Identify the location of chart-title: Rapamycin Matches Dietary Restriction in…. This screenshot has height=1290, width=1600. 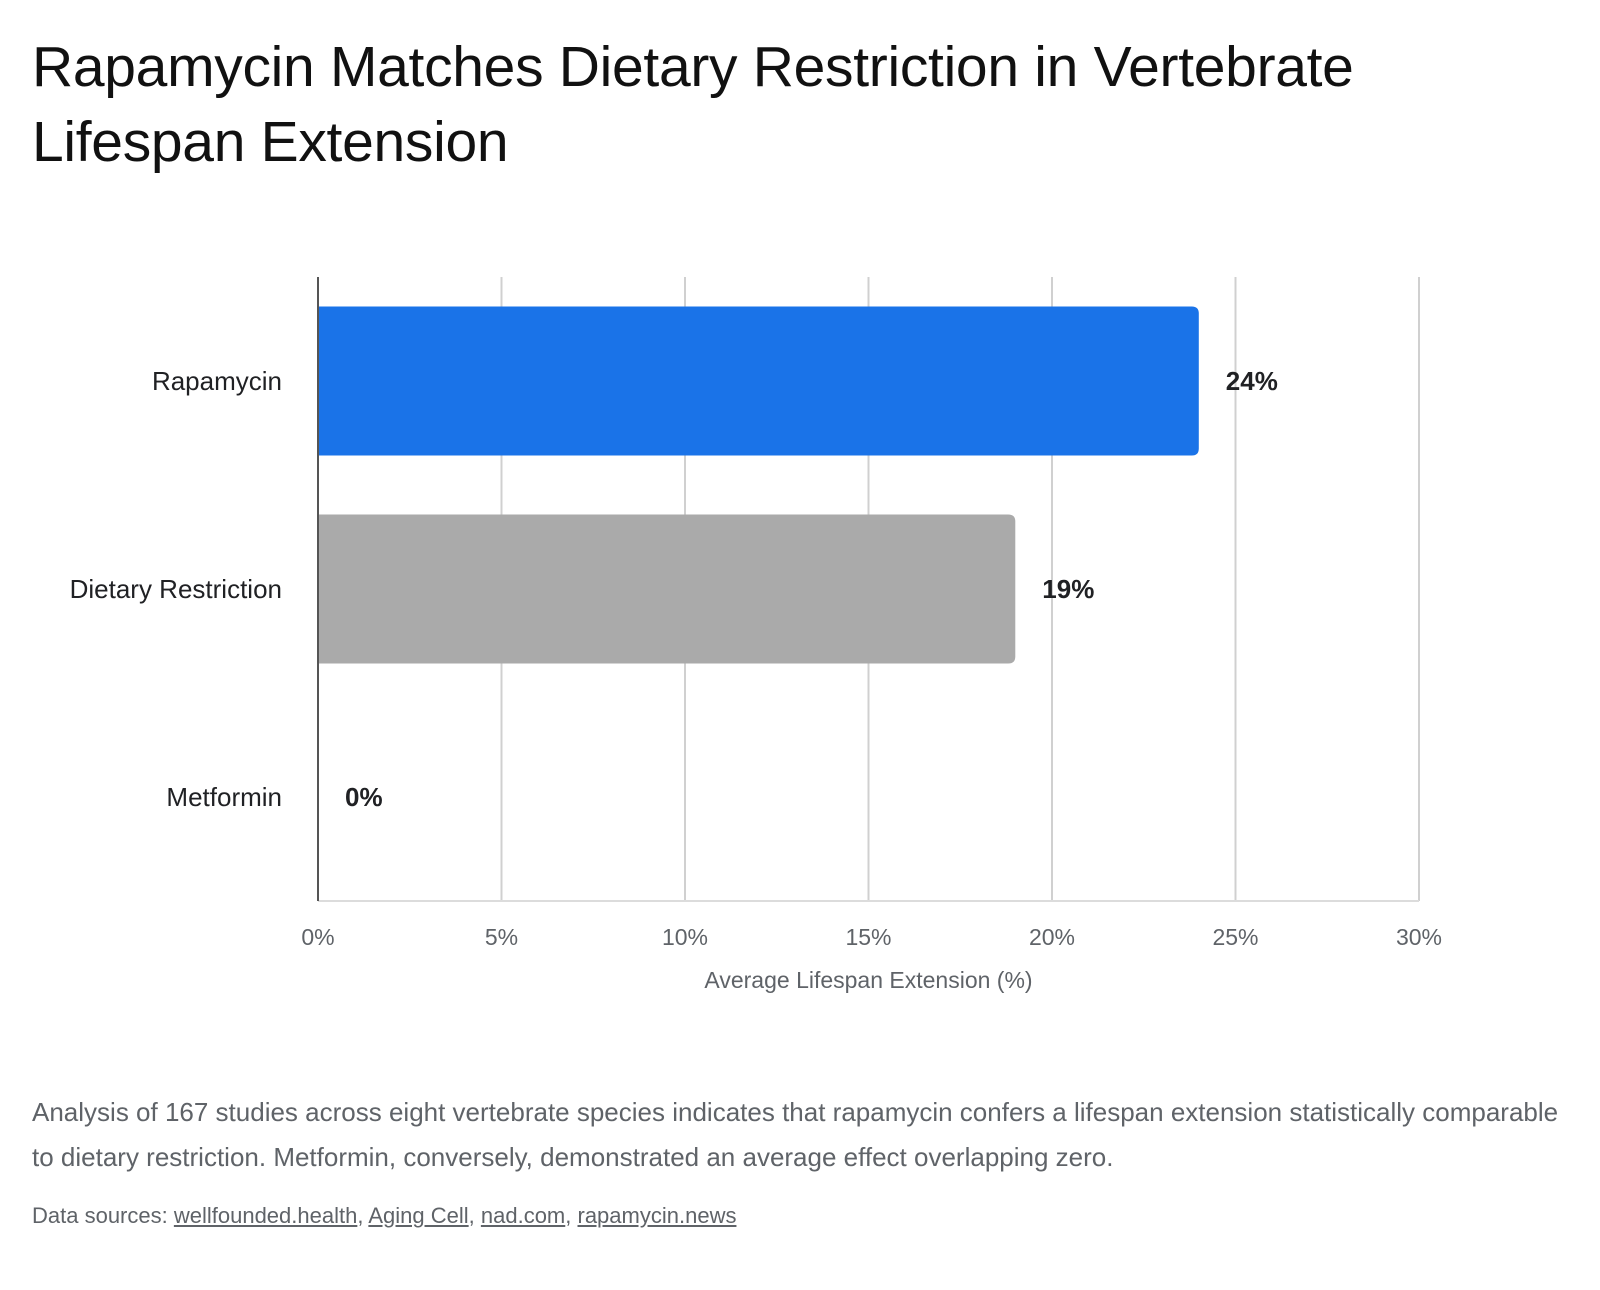
(693, 104).